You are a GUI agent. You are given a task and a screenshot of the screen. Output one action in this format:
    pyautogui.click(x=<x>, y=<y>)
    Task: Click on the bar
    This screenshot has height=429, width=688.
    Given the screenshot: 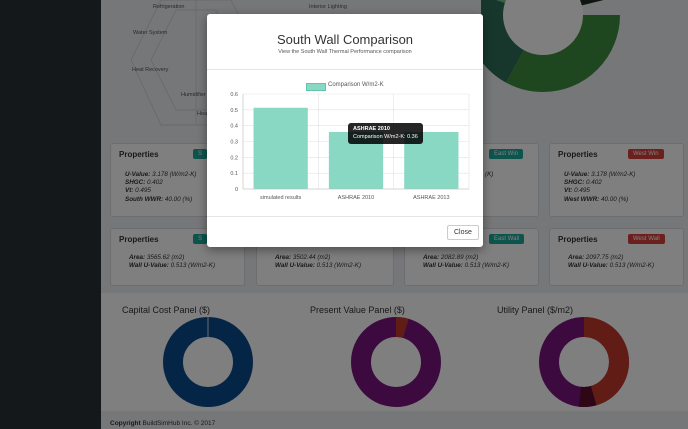 What is the action you would take?
    pyautogui.click(x=280, y=148)
    